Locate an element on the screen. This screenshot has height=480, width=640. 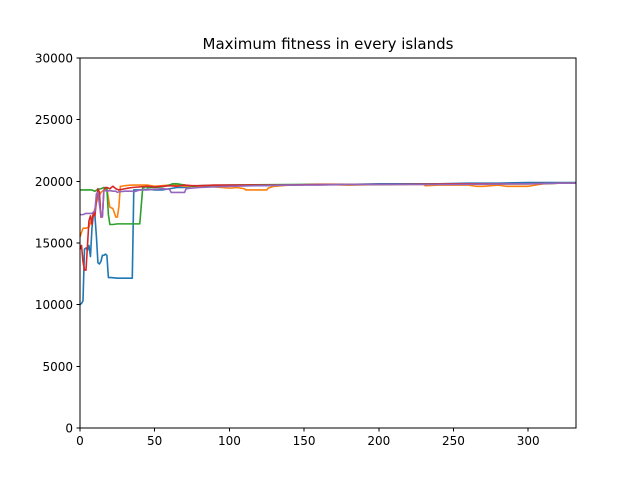
y-tick-label: 25000 is located at coordinates (54, 120).